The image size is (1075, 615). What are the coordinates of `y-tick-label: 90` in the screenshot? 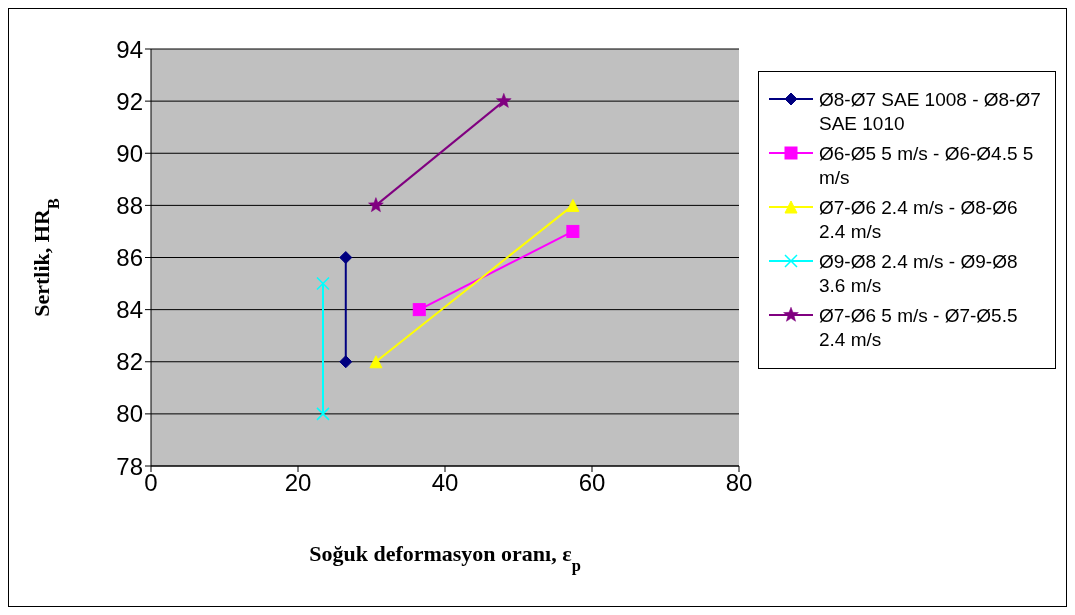 It's located at (129, 153).